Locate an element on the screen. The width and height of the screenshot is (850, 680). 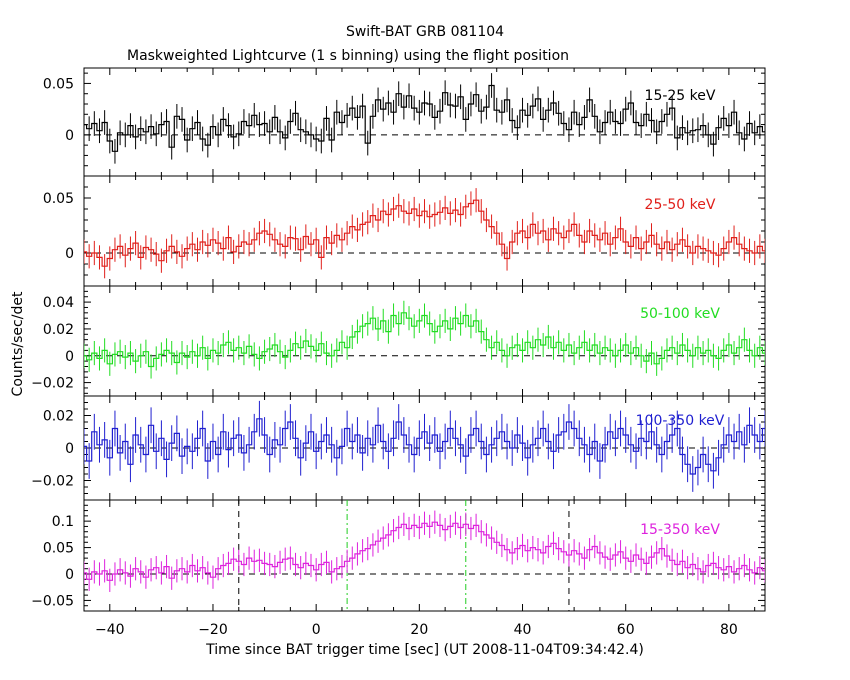
x-tick-label: 0 is located at coordinates (316, 630).